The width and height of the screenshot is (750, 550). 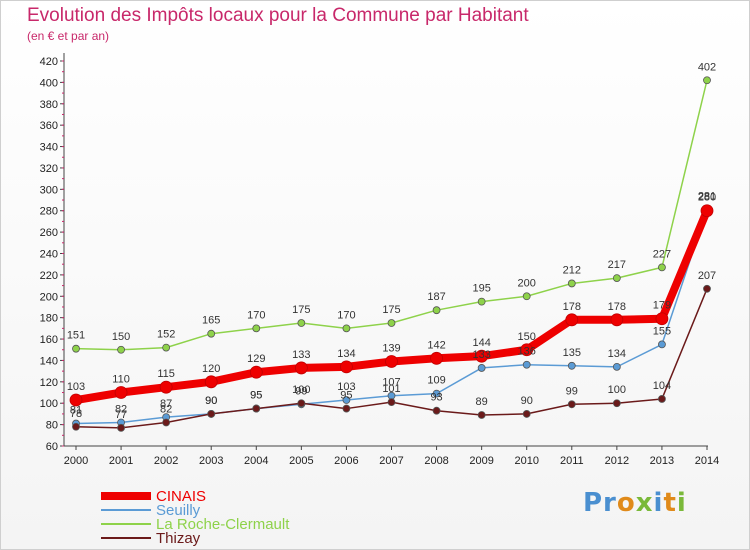 I want to click on data-label: 93, so click(x=436, y=398).